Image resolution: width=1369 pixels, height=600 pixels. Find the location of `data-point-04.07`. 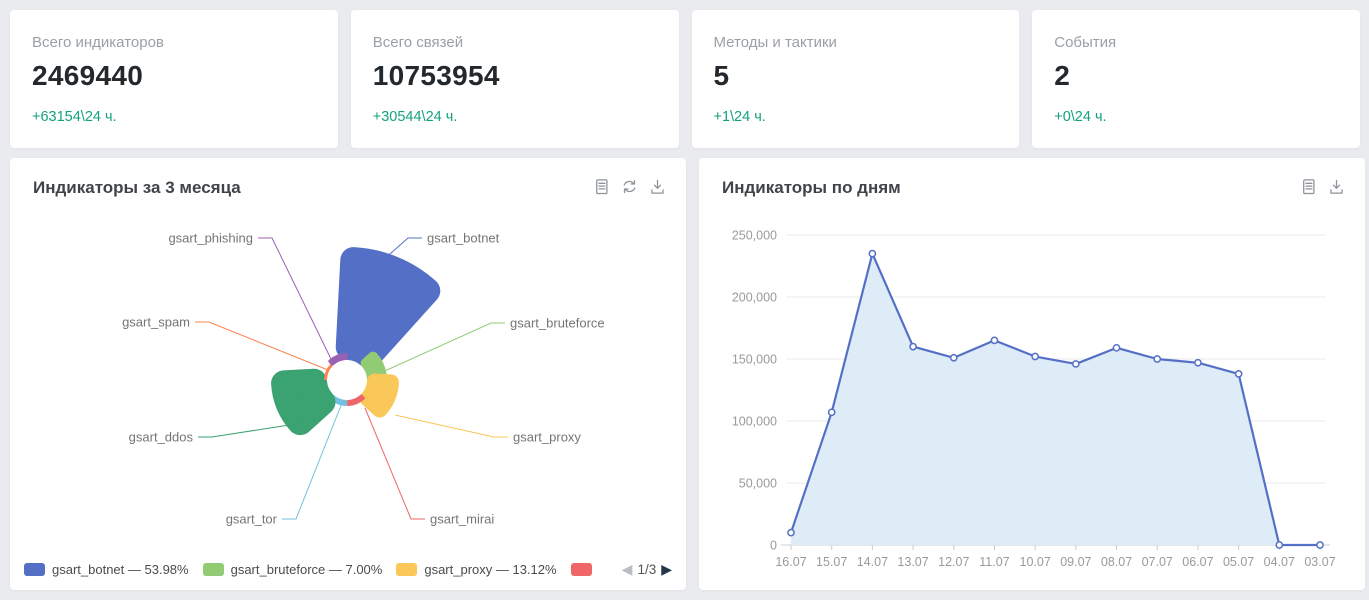

data-point-04.07 is located at coordinates (1279, 545).